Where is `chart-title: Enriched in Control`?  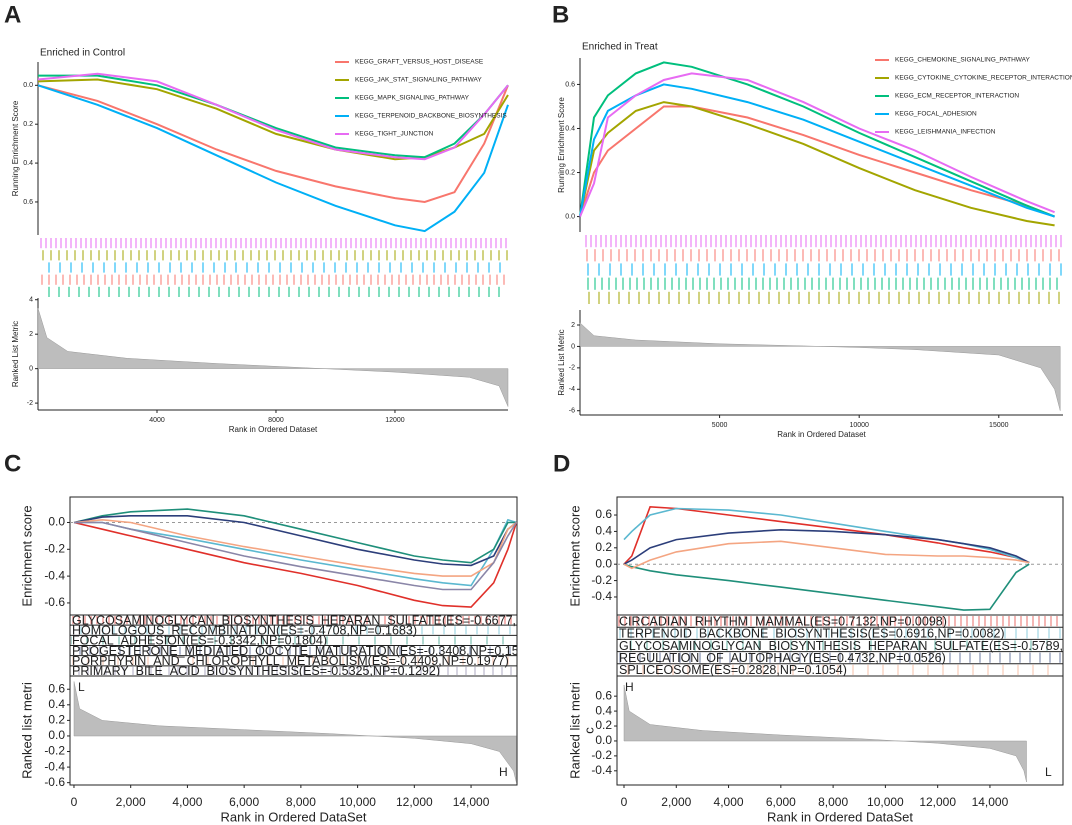 chart-title: Enriched in Control is located at coordinates (82, 53).